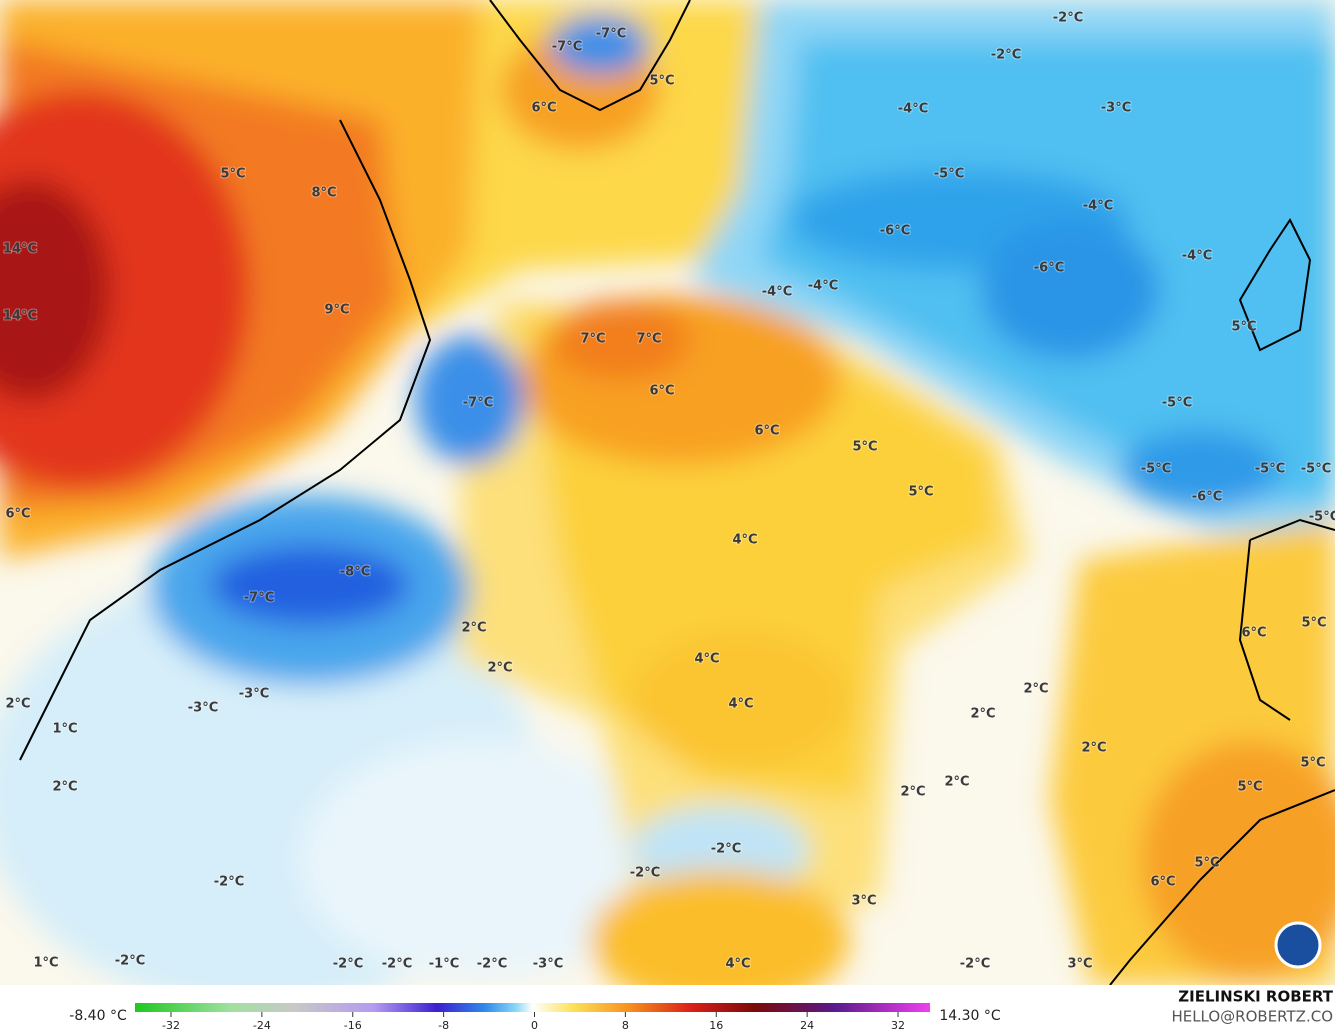 This screenshot has height=1035, width=1335. I want to click on credit-name: ZIELINSKI ROBERT, so click(1255, 997).